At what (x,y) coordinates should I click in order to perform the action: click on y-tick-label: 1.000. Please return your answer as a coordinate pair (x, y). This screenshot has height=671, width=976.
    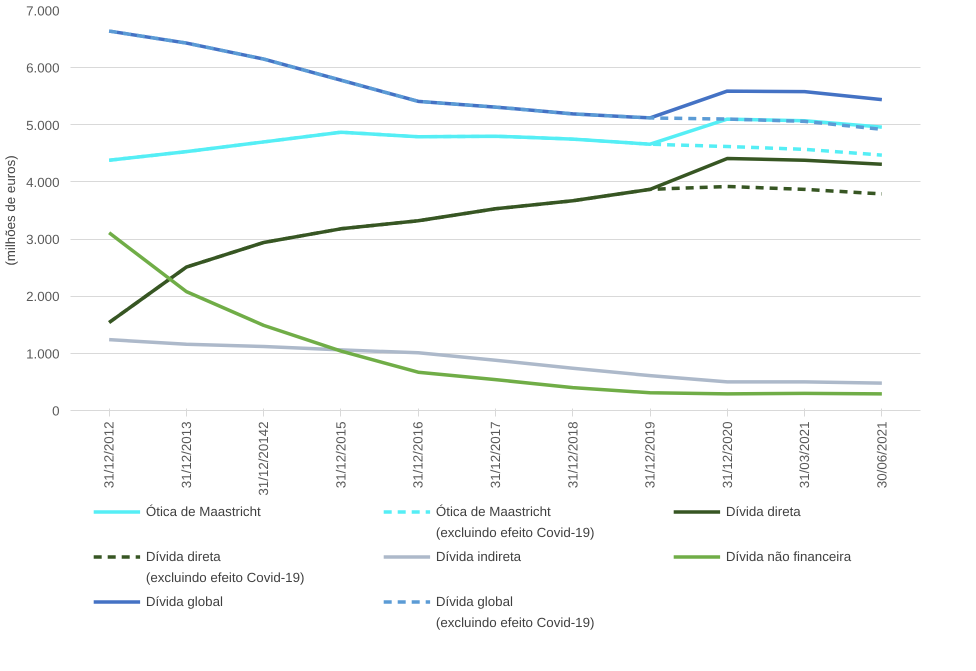
    Looking at the image, I should click on (43, 354).